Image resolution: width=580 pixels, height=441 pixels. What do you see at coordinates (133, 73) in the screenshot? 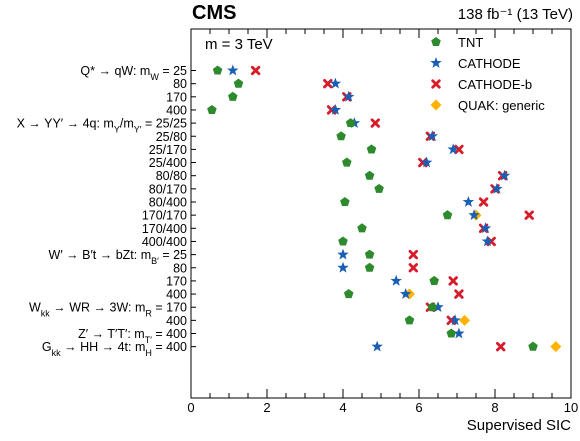
I see `y-category-label: Q* → qW: mW = 25` at bounding box center [133, 73].